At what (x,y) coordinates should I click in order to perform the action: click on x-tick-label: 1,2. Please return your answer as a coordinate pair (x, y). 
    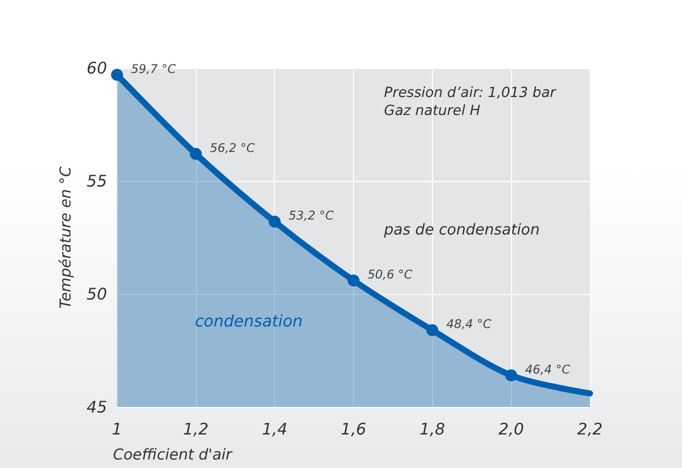
    Looking at the image, I should click on (196, 429).